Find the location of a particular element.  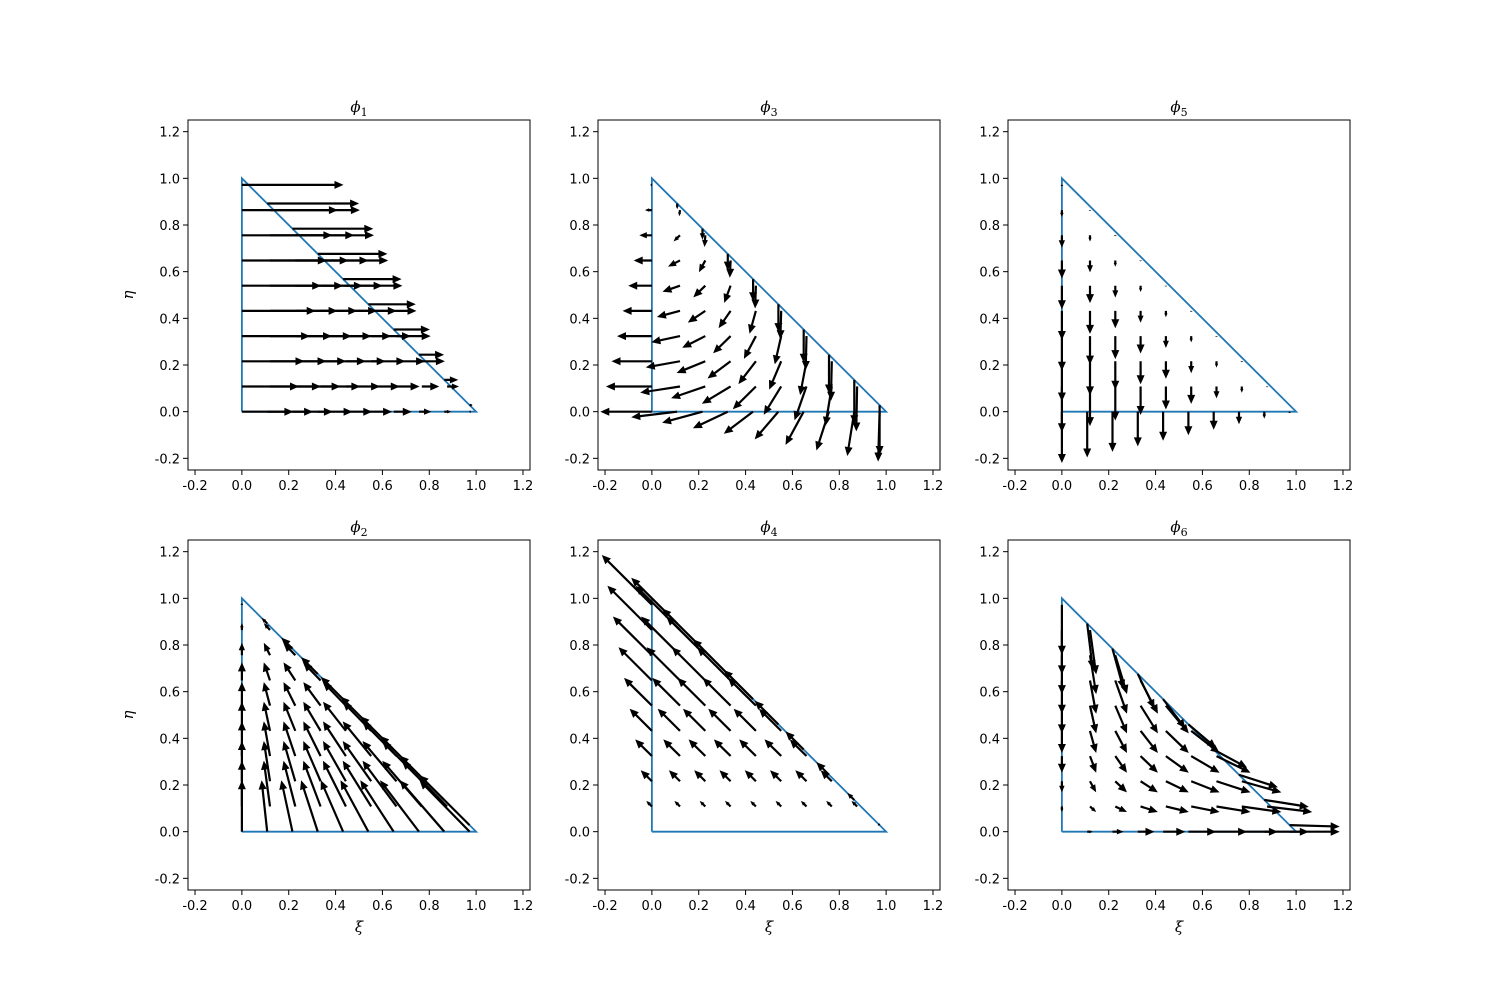

x-tick-label: 0.0 is located at coordinates (242, 906).